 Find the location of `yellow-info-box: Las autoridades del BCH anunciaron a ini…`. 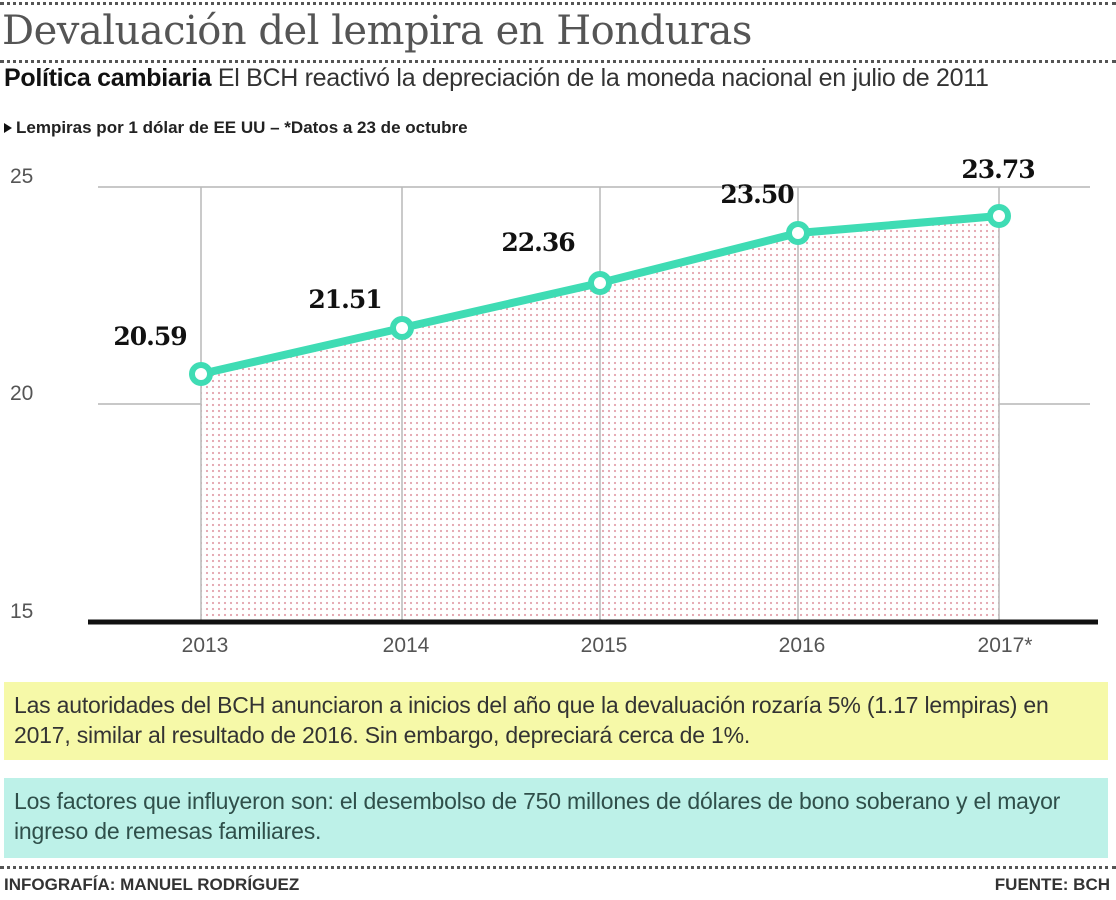

yellow-info-box: Las autoridades del BCH anunciaron a ini… is located at coordinates (556, 721).